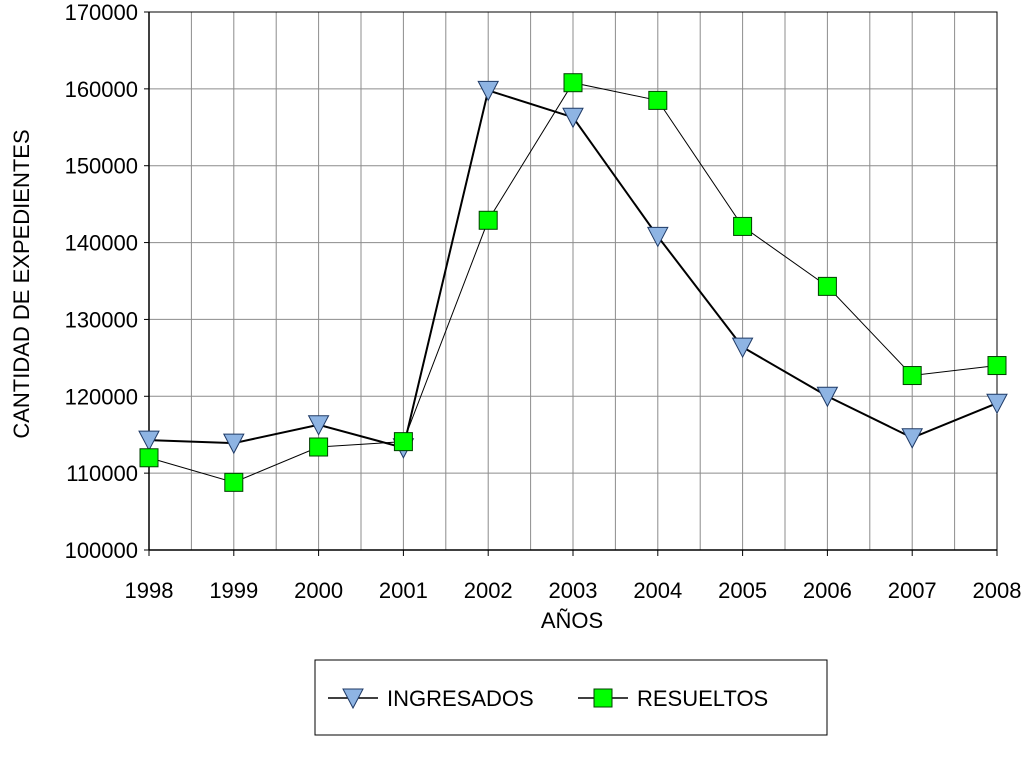  Describe the element at coordinates (101, 396) in the screenshot. I see `y-tick-label: 120000` at that location.